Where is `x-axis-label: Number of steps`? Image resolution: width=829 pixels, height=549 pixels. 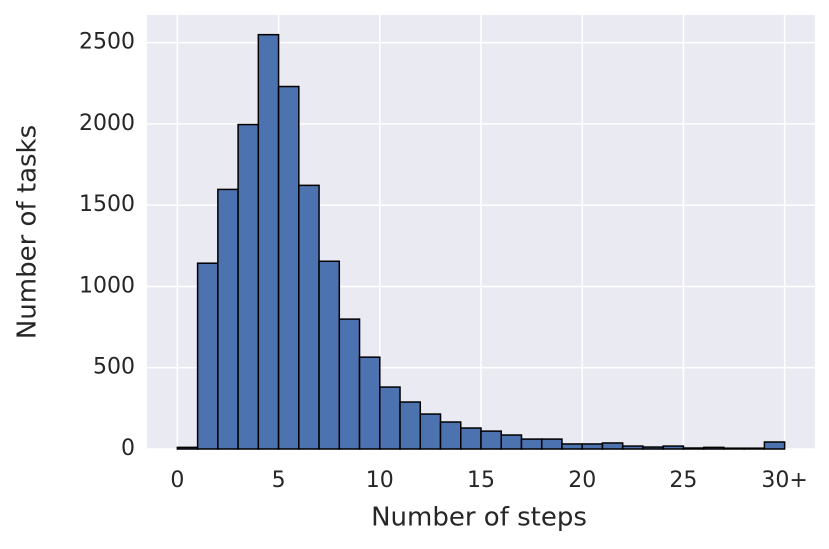
x-axis-label: Number of steps is located at coordinates (479, 518).